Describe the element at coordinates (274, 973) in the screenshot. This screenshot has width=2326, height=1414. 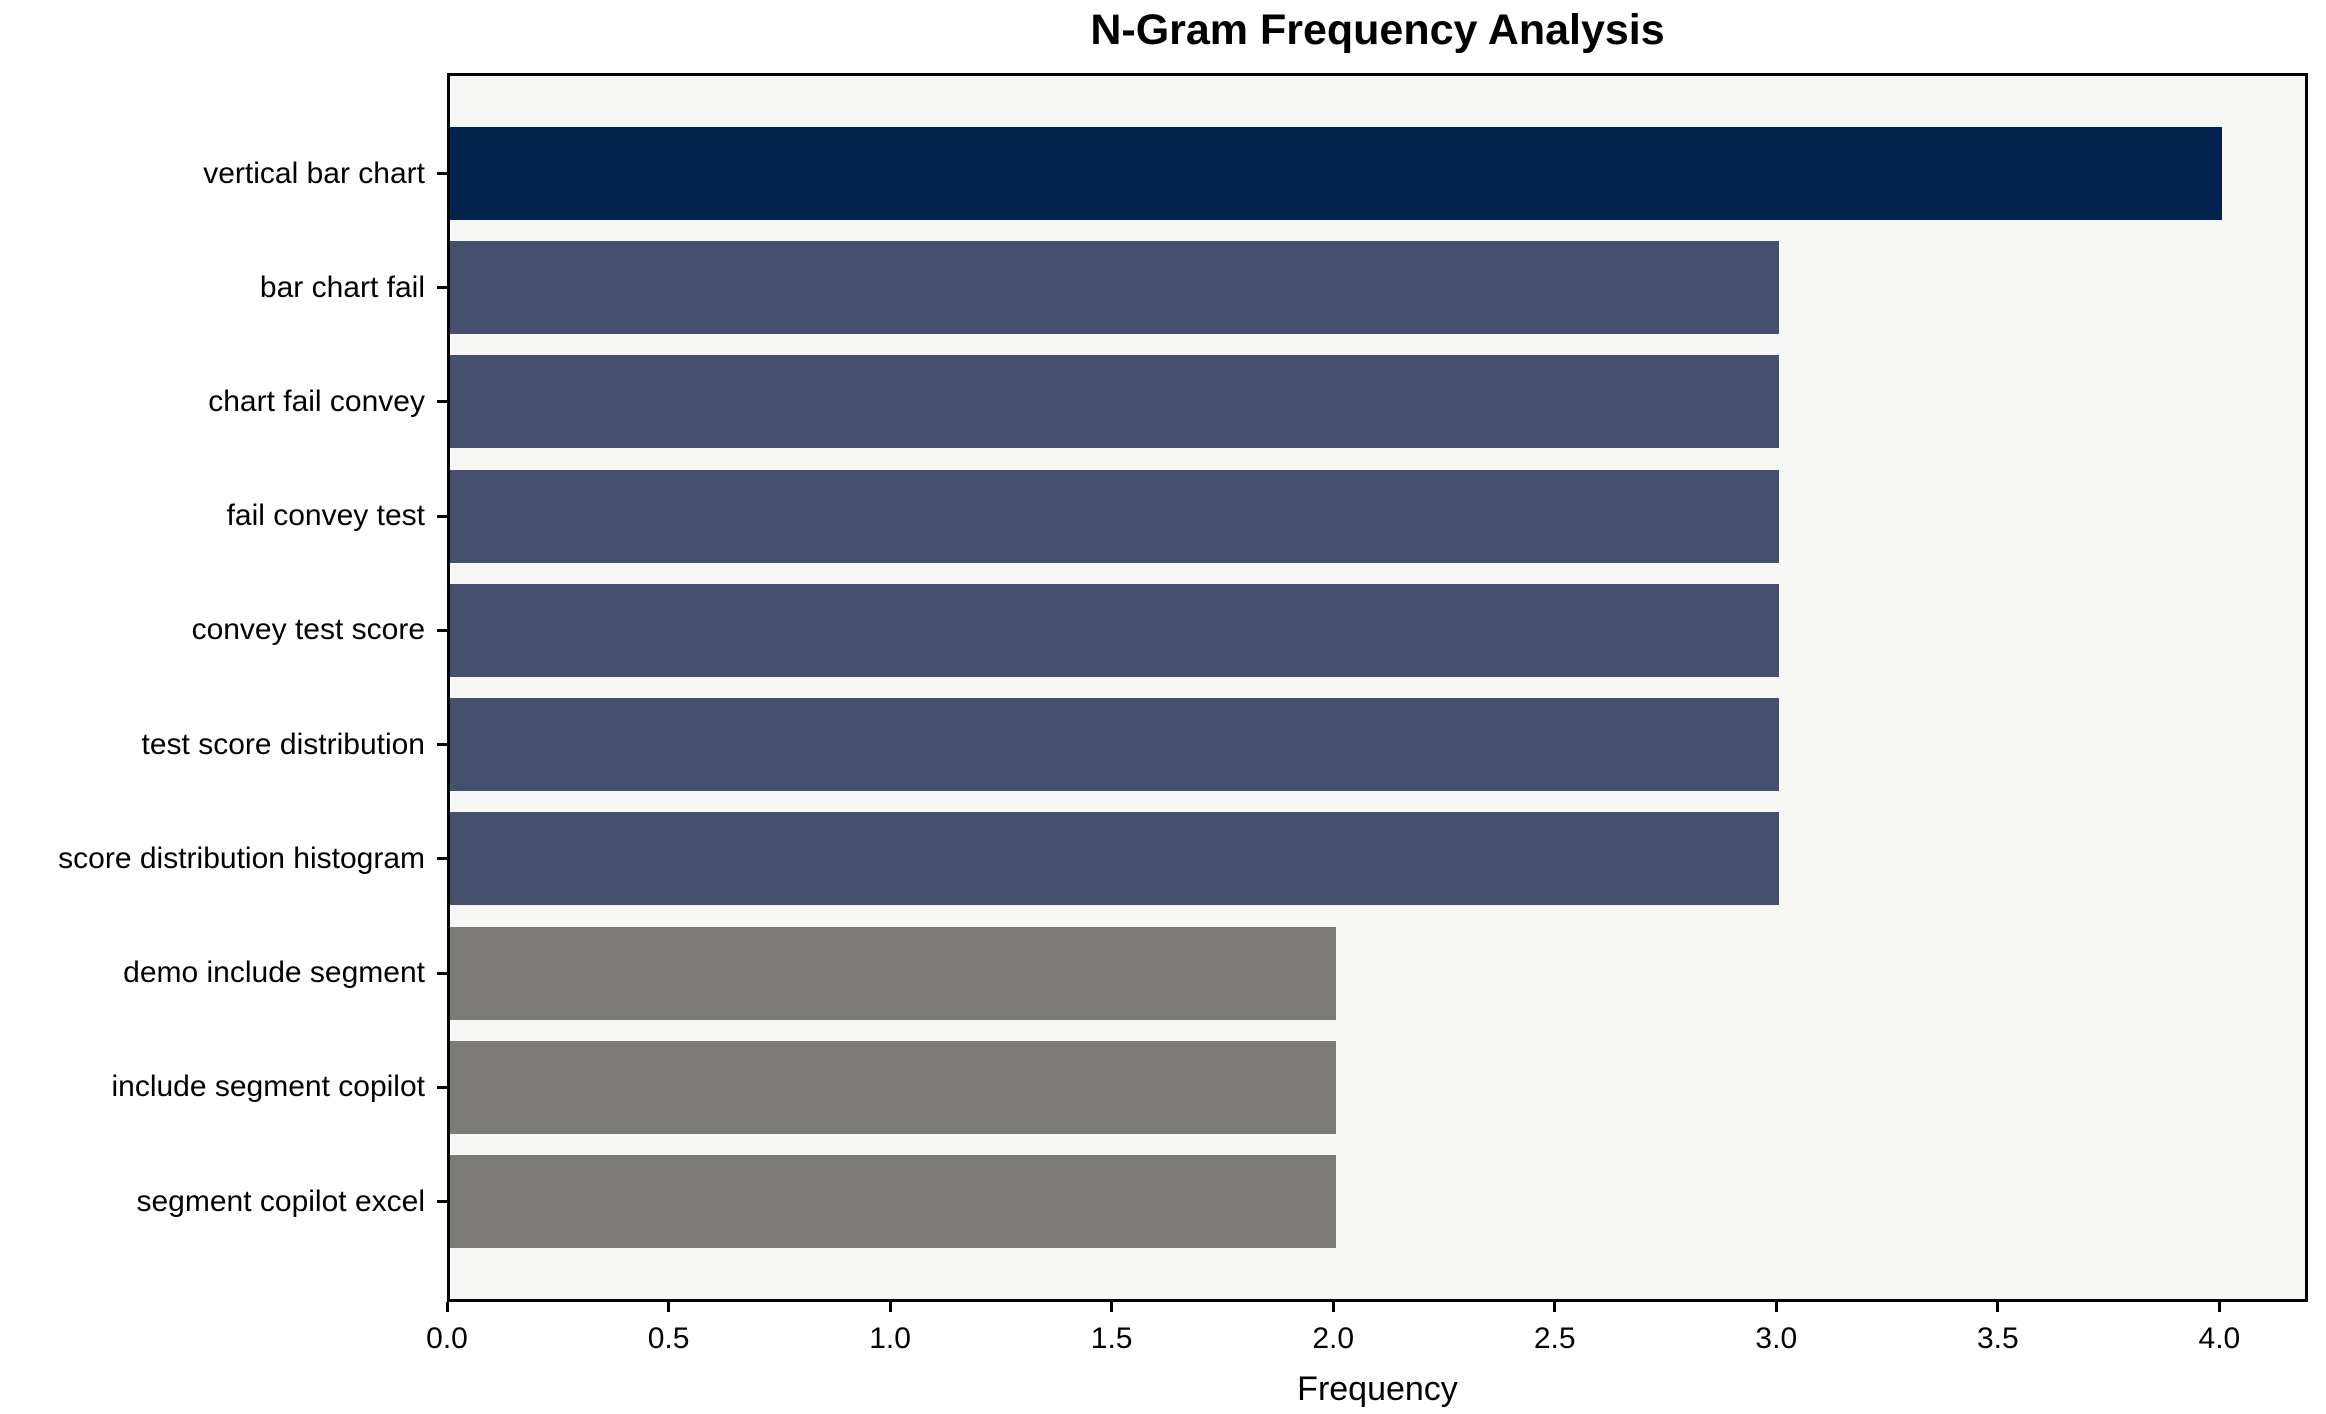
I see `y-tick-label: demo include segment` at that location.